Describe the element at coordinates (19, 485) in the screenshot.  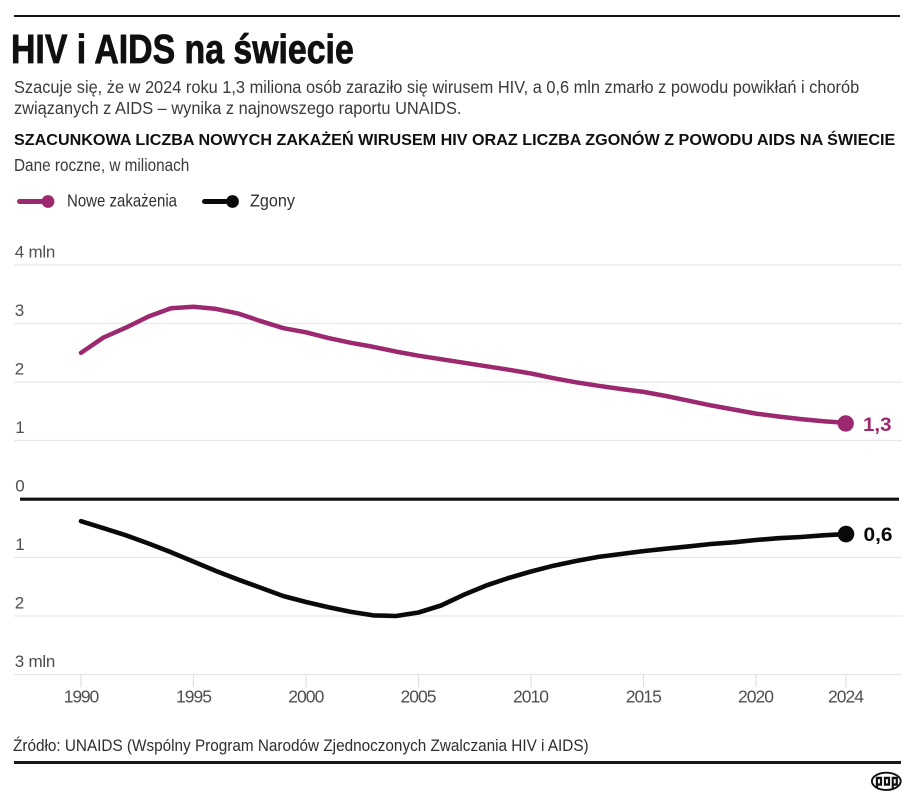
I see `svg-text: 0` at that location.